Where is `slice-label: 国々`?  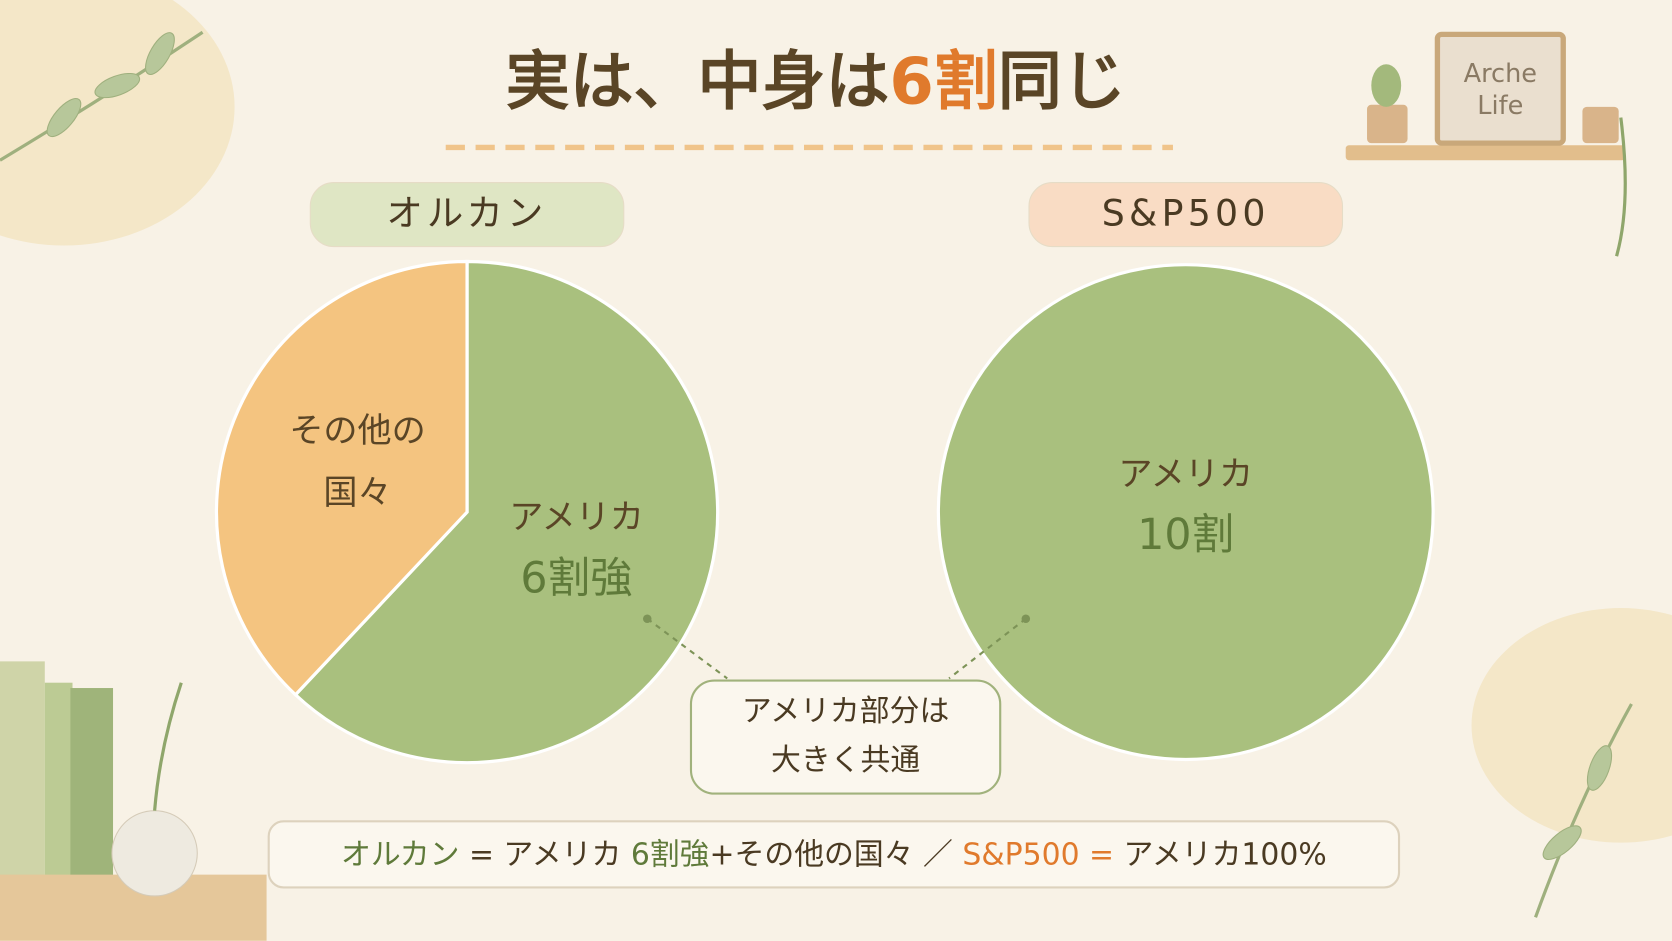
slice-label: 国々 is located at coordinates (357, 493).